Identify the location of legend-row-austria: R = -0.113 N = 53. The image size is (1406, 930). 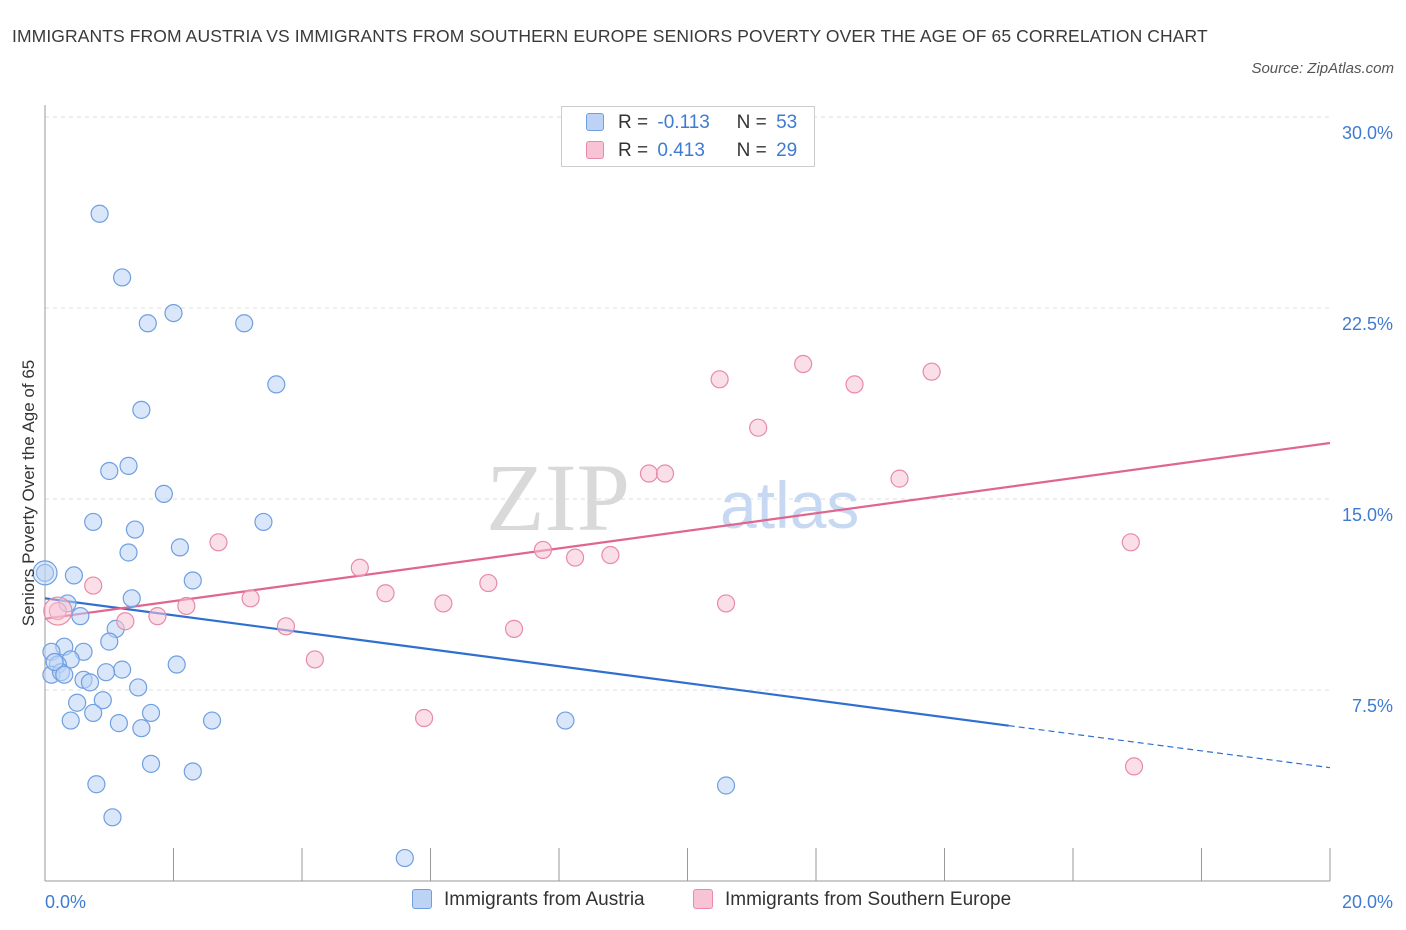
(691, 124).